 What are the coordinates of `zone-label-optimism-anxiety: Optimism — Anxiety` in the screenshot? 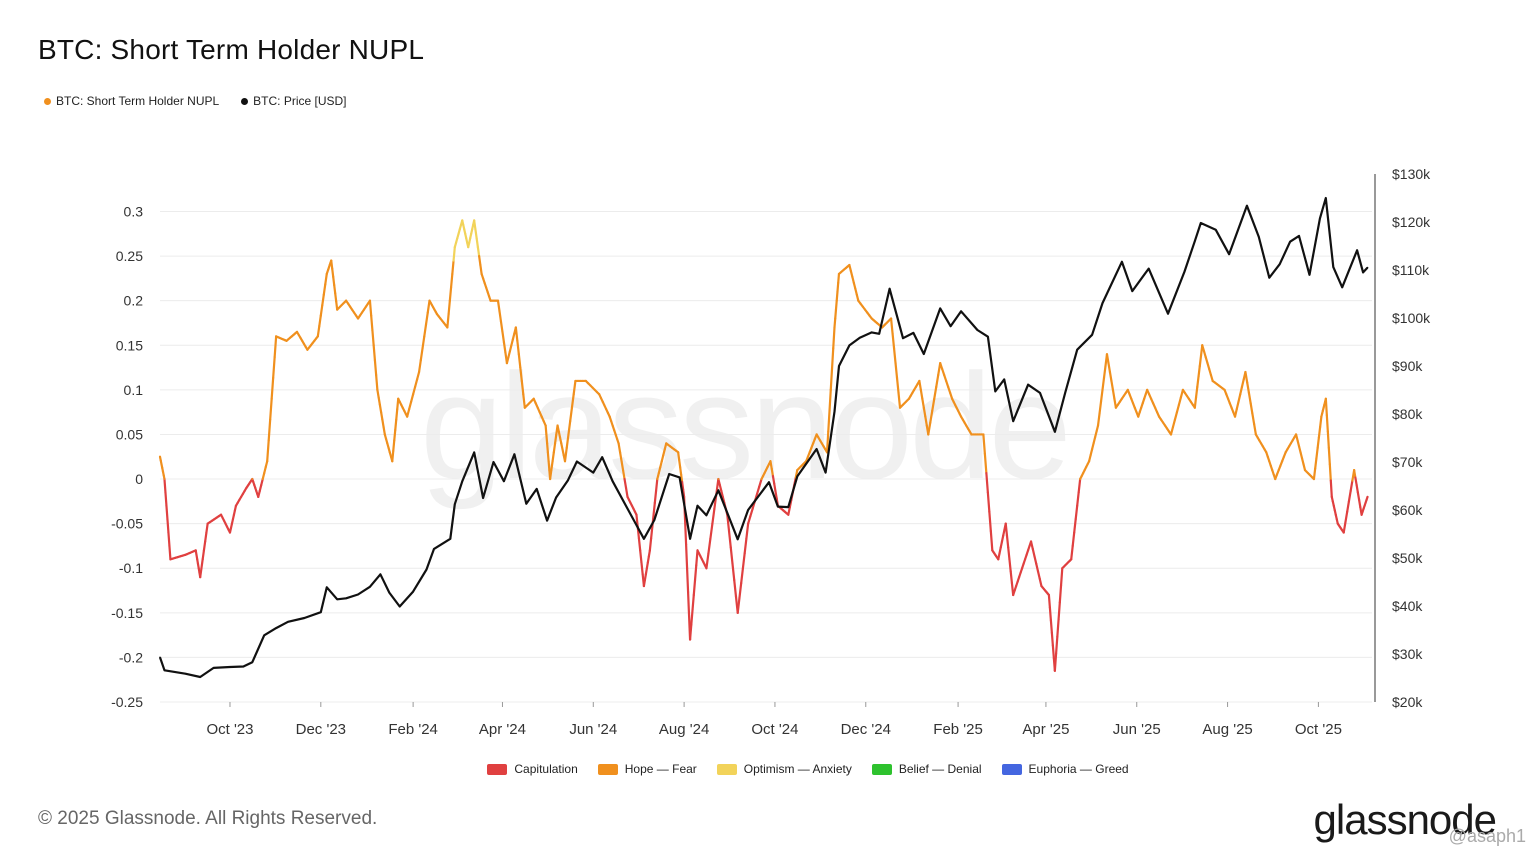 It's located at (797, 769).